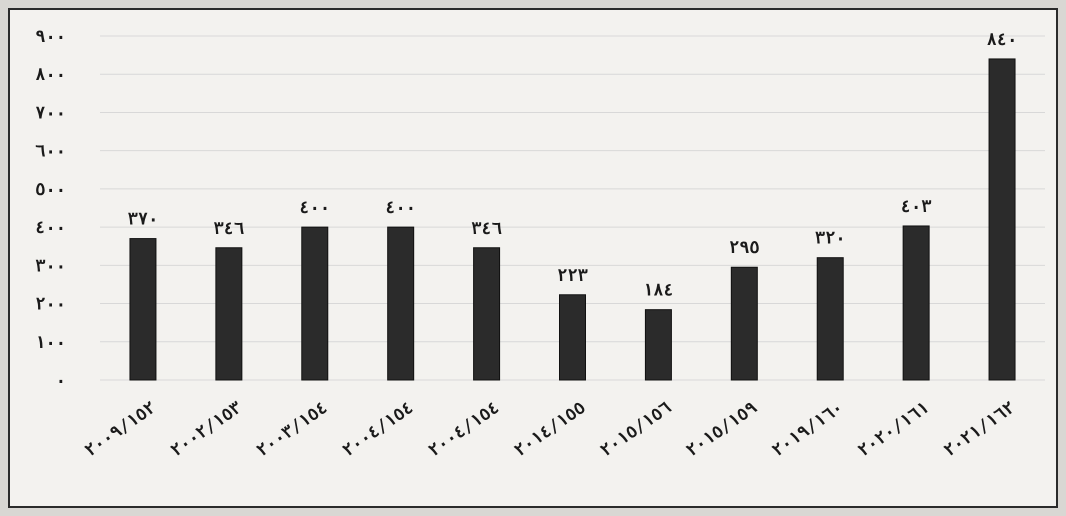  Describe the element at coordinates (50, 305) in the screenshot. I see `y-tick-label: ٢٠٠` at that location.